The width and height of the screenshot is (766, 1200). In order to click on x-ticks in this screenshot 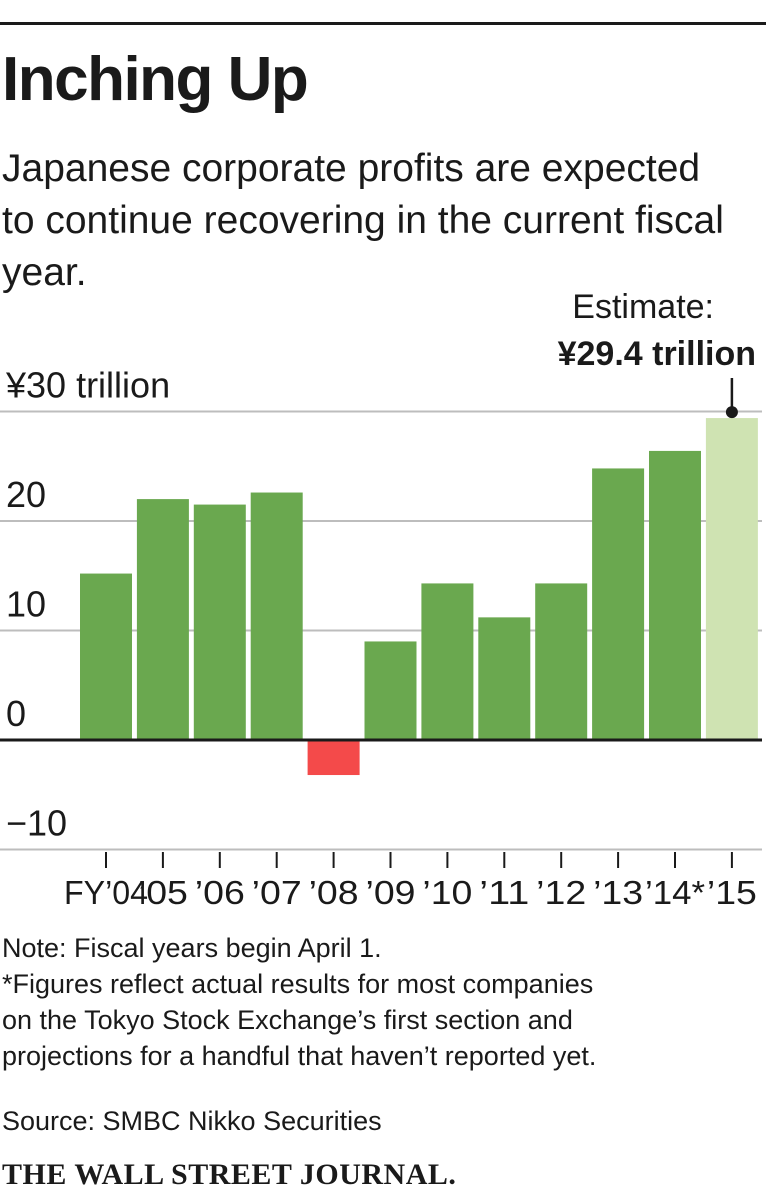, I will do `click(419, 860)`.